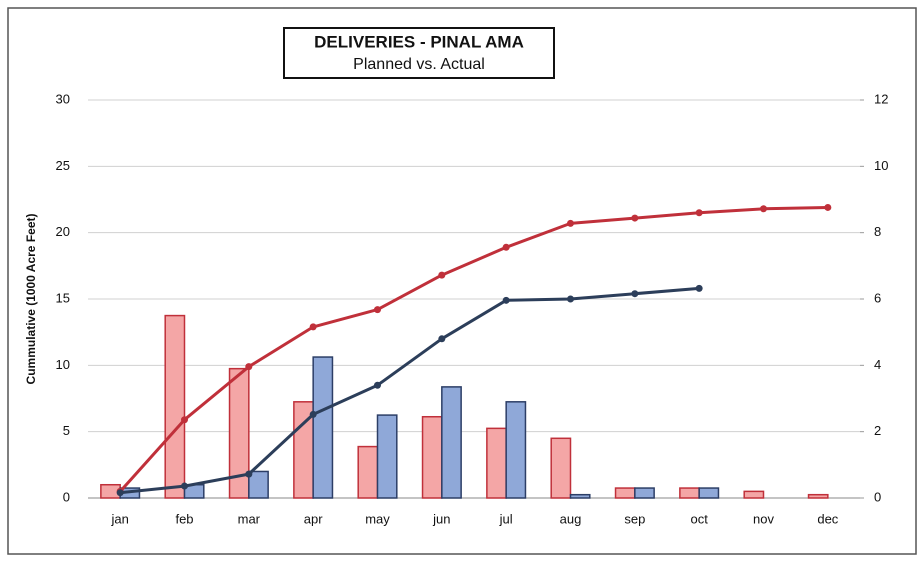 Image resolution: width=924 pixels, height=561 pixels. I want to click on y2-tick-label: 12, so click(881, 98).